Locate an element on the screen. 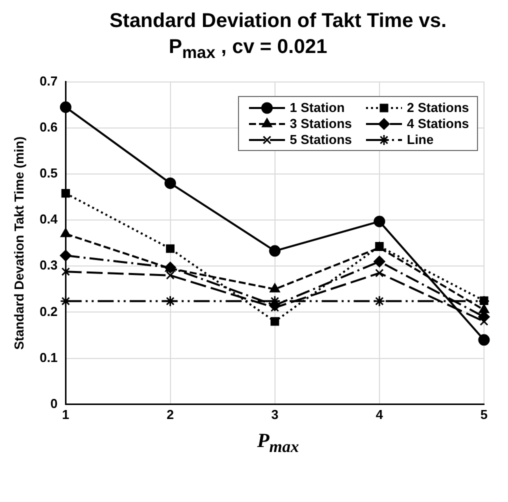  y-tick-label: 0.2 is located at coordinates (49, 311).